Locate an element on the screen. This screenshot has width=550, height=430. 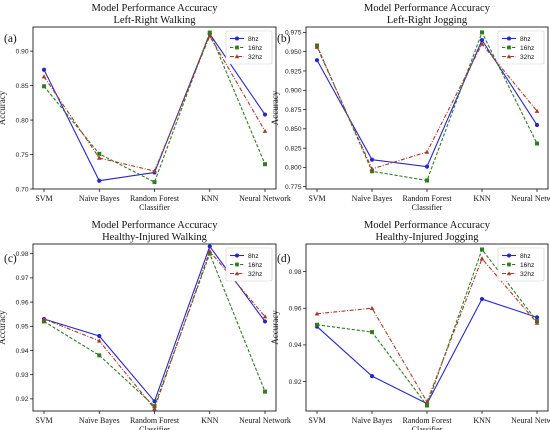
y-tick-label: 0.98 is located at coordinates (295, 272).